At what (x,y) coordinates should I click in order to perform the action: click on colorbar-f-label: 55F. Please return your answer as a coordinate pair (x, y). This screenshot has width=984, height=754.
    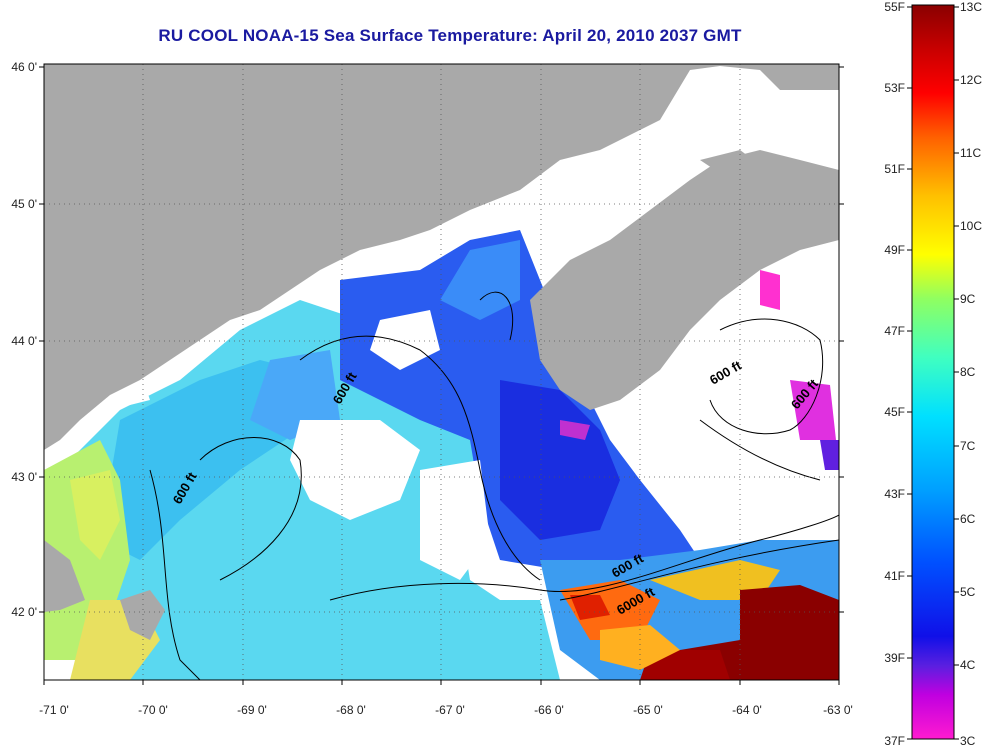
    Looking at the image, I should click on (894, 7).